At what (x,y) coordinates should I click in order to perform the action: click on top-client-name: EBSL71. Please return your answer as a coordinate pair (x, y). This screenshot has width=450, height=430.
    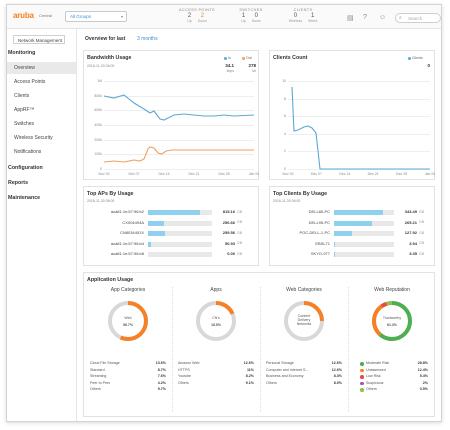
    Looking at the image, I should click on (322, 243).